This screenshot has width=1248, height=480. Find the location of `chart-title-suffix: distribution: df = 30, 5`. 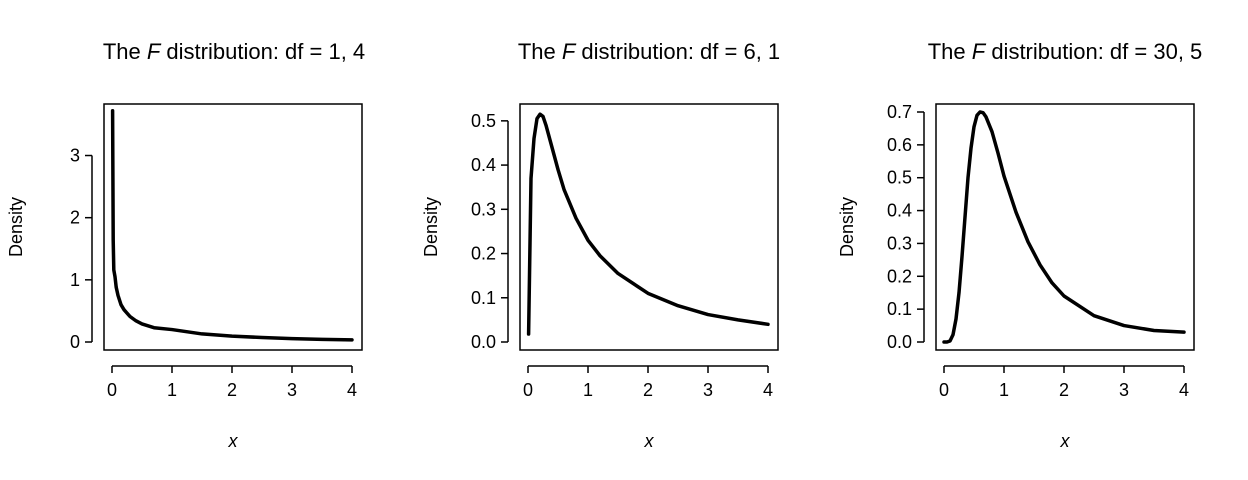

chart-title-suffix: distribution: df = 30, 5 is located at coordinates (1093, 51).